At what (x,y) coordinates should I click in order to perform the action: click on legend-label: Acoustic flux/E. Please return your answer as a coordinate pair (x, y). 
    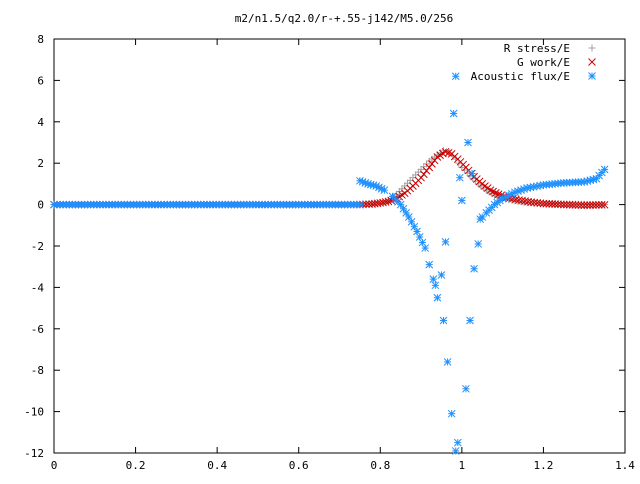
    Looking at the image, I should click on (520, 76).